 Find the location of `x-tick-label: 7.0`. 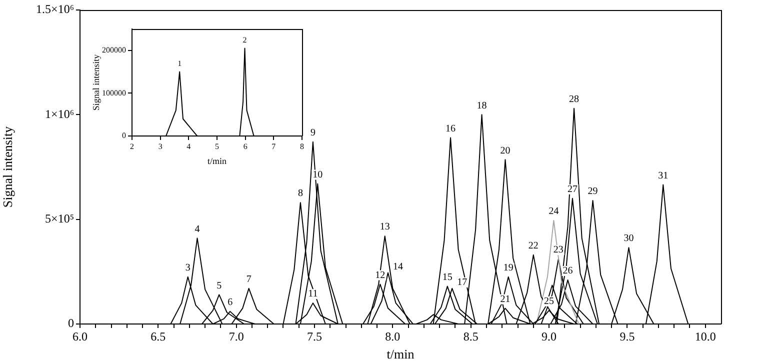

x-tick-label: 7.0 is located at coordinates (236, 336).